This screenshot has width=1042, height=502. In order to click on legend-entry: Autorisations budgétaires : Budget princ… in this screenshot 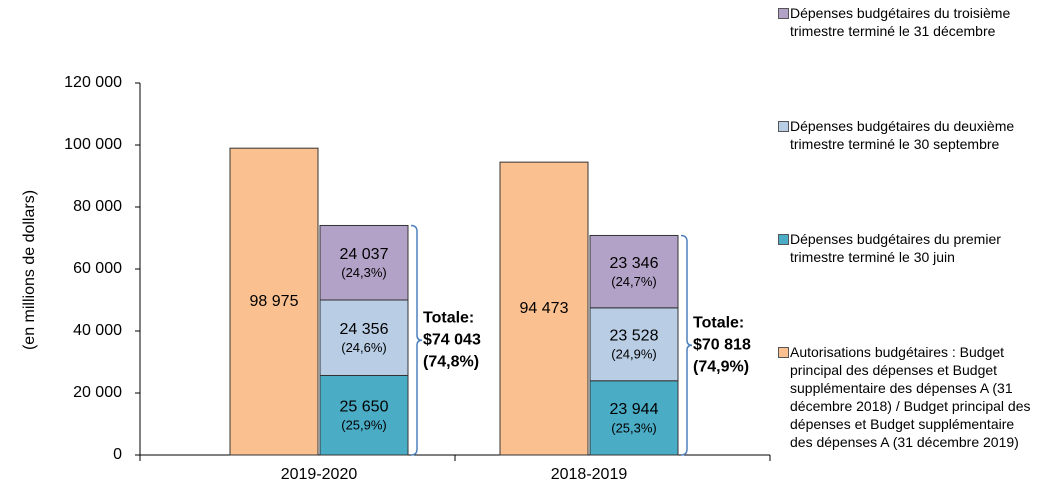, I will do `click(907, 397)`.